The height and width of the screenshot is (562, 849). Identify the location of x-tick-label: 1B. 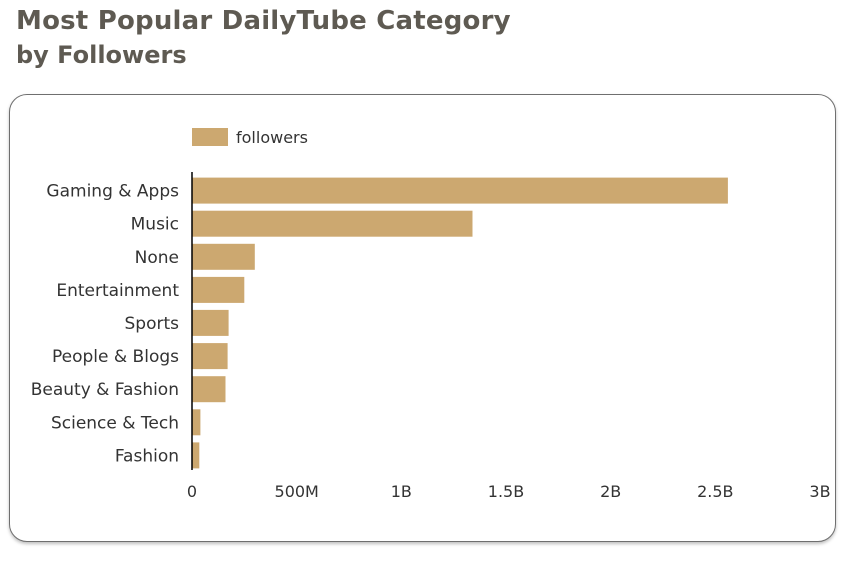
(401, 491).